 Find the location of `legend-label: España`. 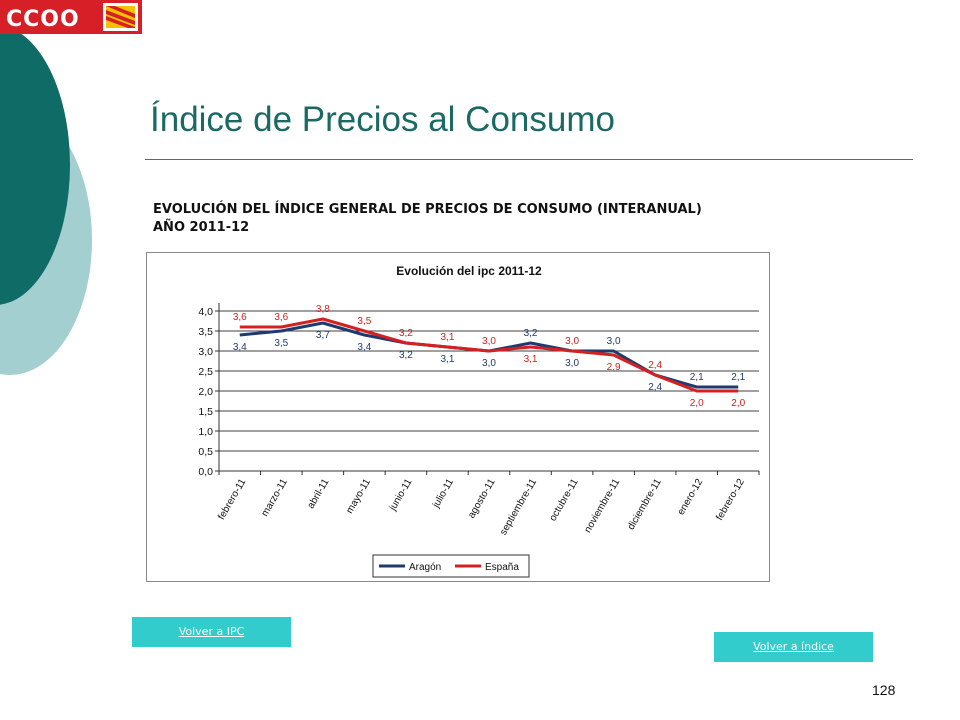

legend-label: España is located at coordinates (502, 567).